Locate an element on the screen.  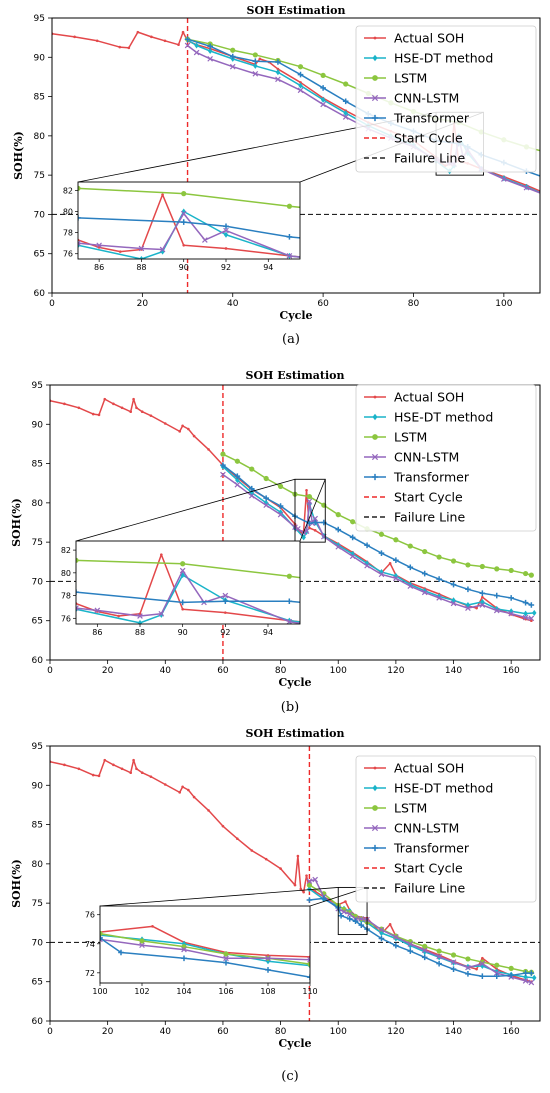
legend-marker-transformer is located at coordinates (375, 118).